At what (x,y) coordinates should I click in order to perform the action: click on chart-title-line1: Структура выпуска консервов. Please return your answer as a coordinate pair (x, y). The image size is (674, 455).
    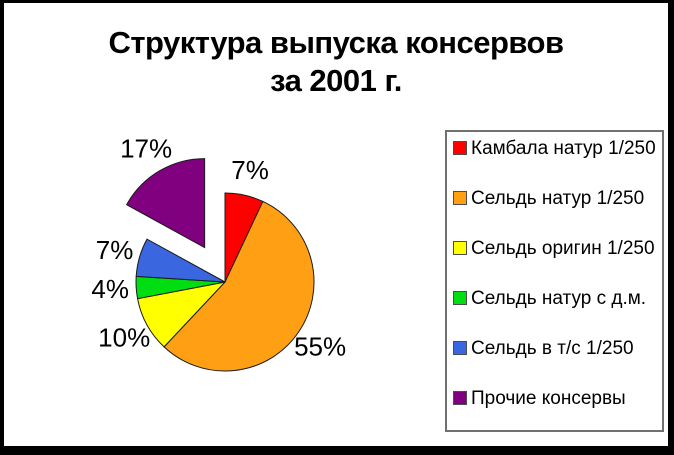
    Looking at the image, I should click on (336, 42).